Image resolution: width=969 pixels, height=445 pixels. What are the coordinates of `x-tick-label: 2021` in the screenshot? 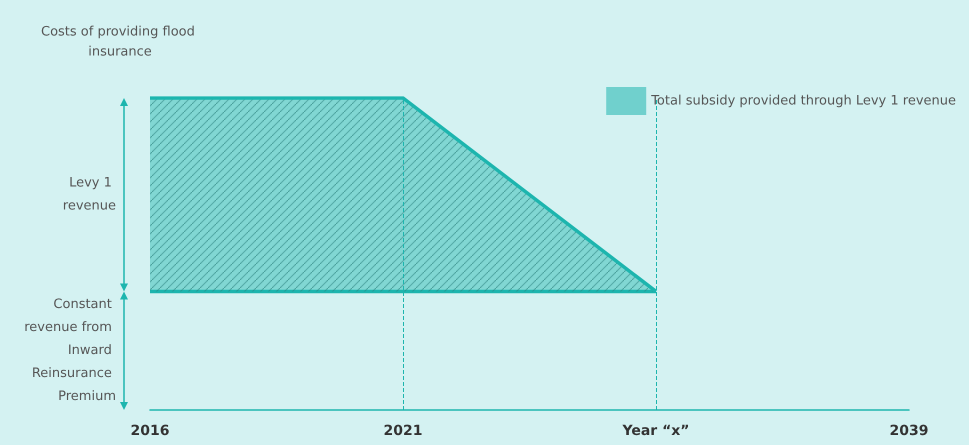 It's located at (403, 431).